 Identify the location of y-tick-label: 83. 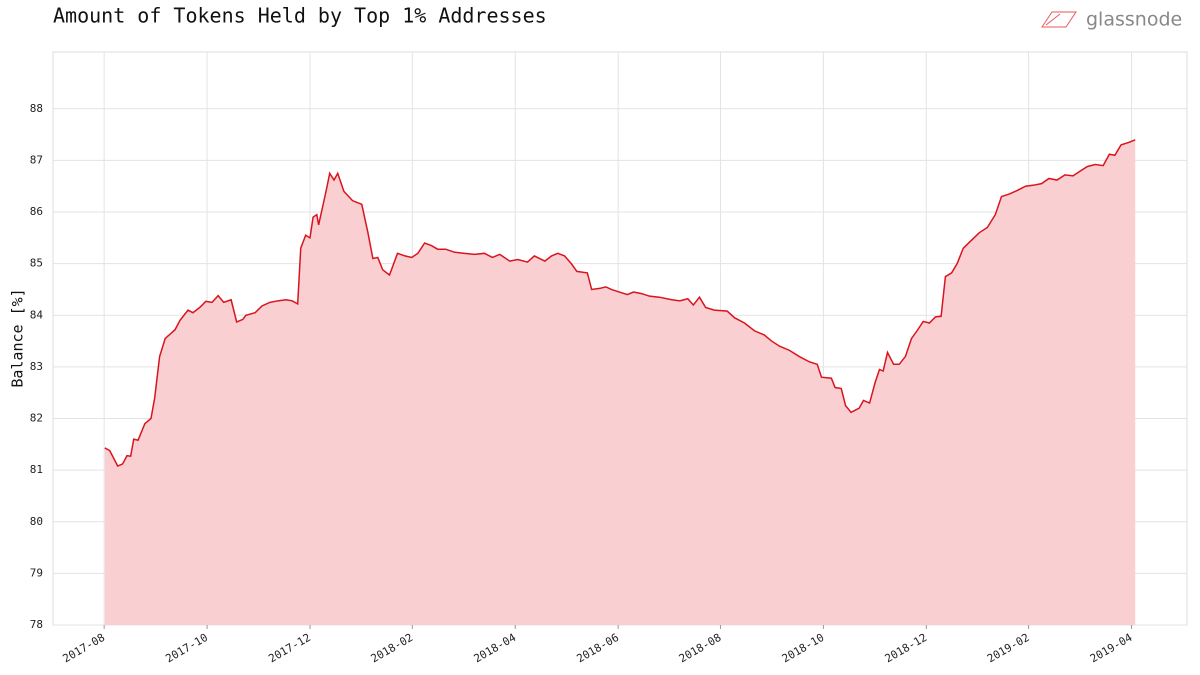
(36, 366).